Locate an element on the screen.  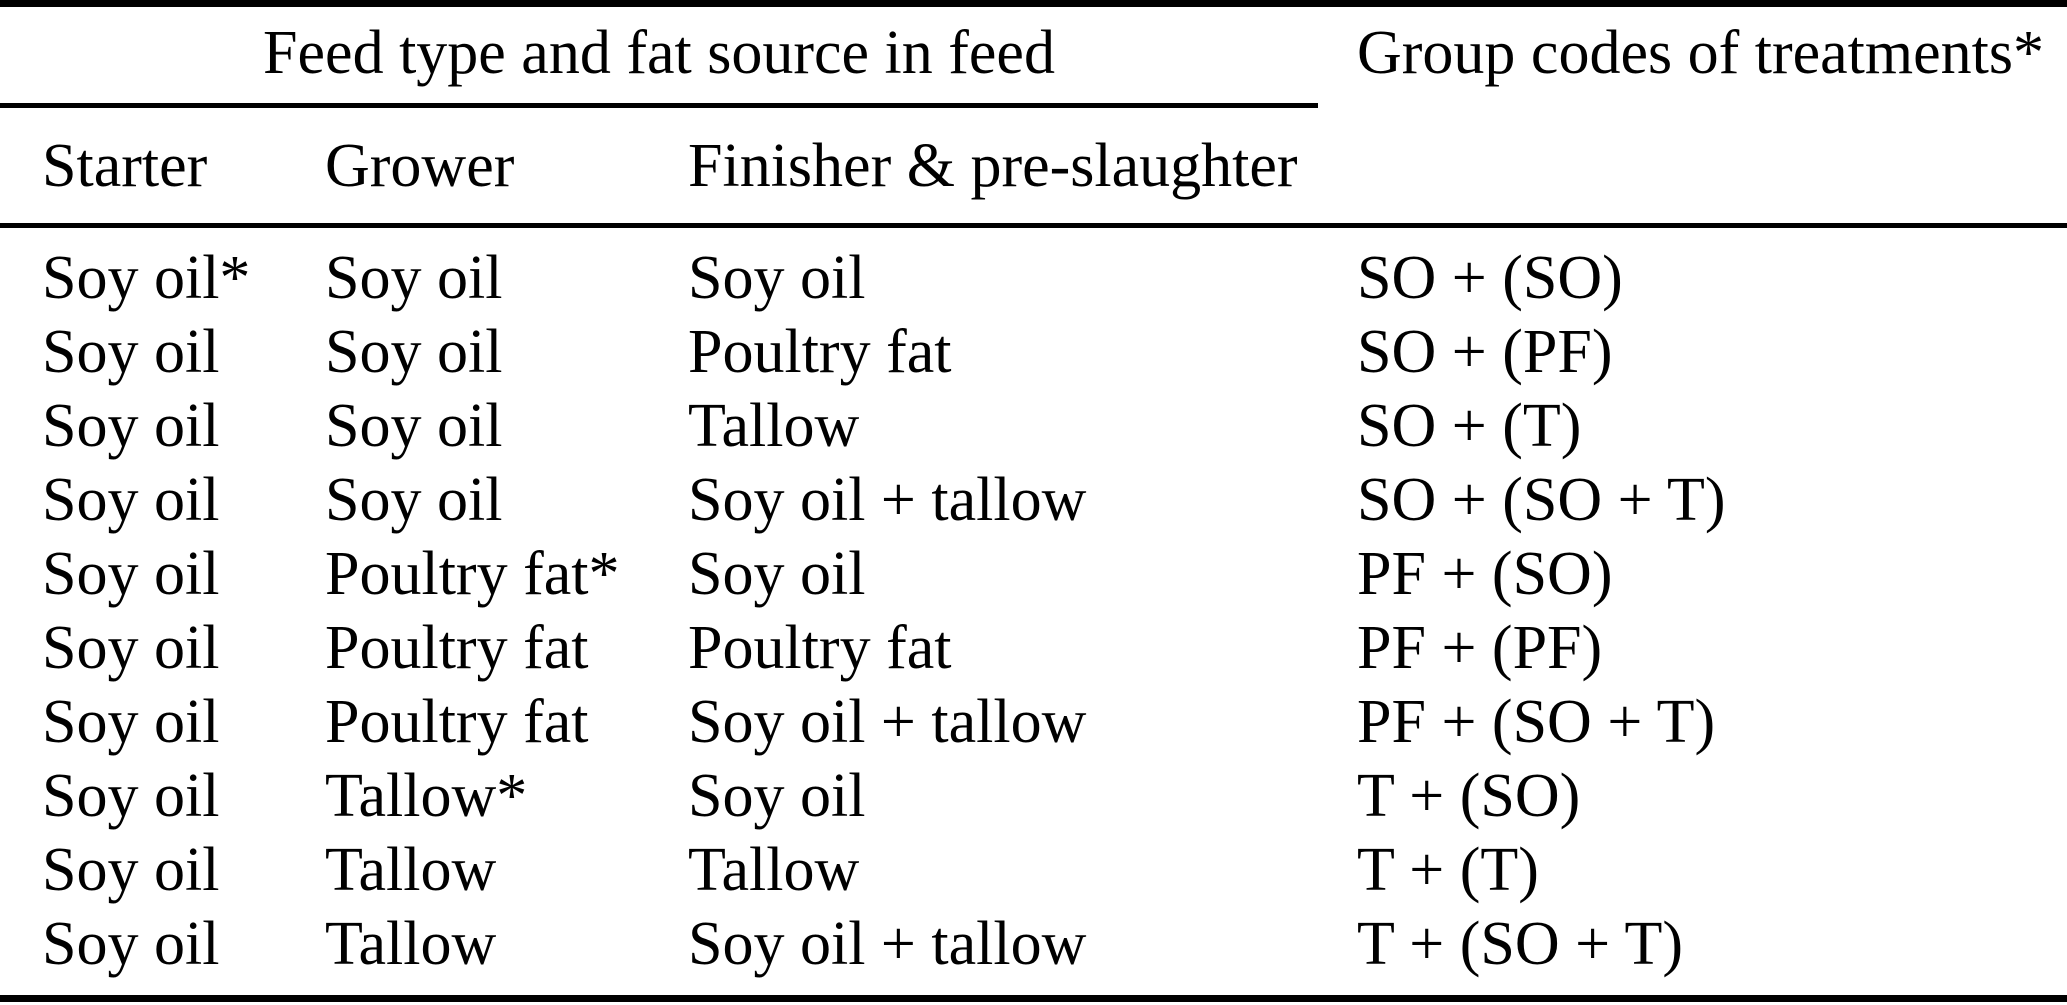
column-header-finisher: Finisher & pre-slaughter is located at coordinates (993, 166).